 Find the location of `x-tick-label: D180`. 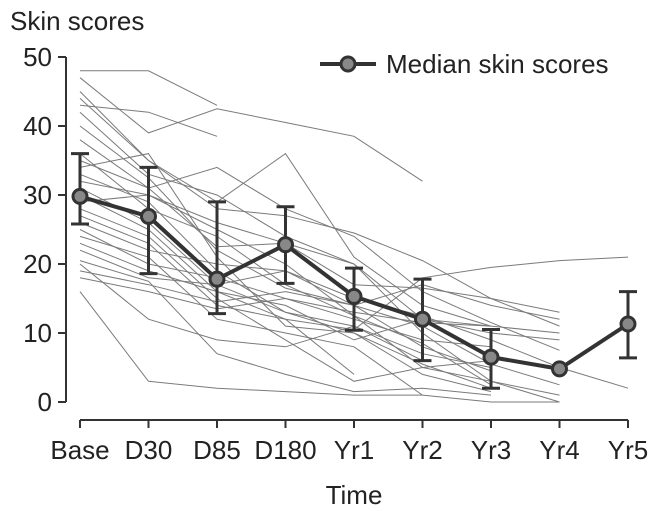

x-tick-label: D180 is located at coordinates (285, 450).